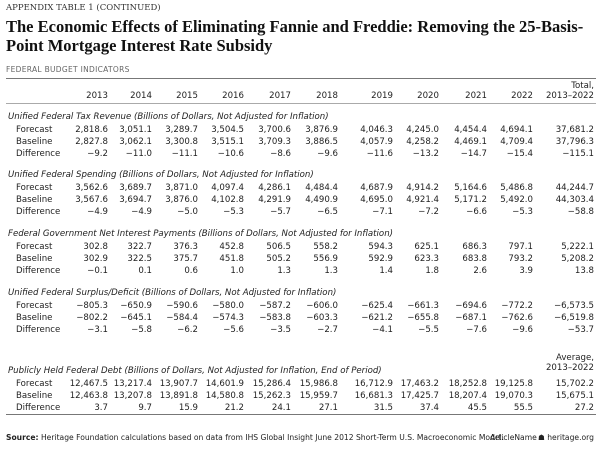 The width and height of the screenshot is (600, 457). I want to click on cell: 4,286.1, so click(274, 188).